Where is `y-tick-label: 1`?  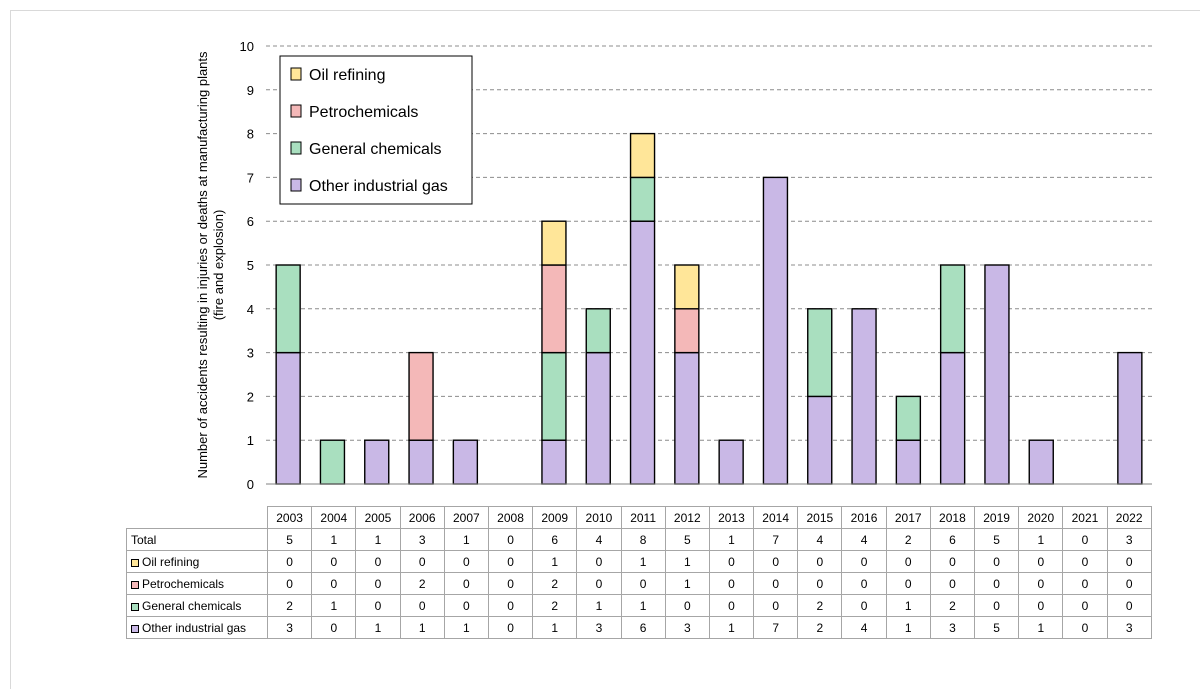
y-tick-label: 1 is located at coordinates (250, 440).